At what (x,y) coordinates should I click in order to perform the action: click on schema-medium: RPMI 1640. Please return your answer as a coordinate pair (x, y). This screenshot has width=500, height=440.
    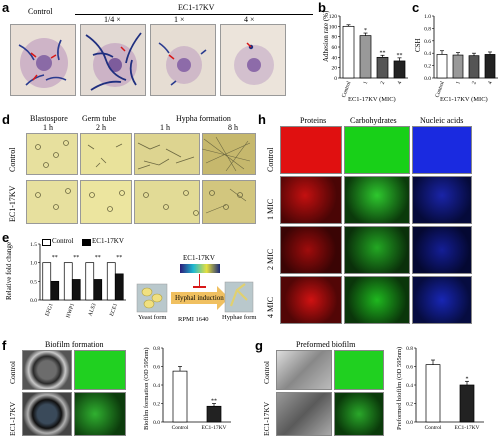
    Looking at the image, I should click on (193, 319).